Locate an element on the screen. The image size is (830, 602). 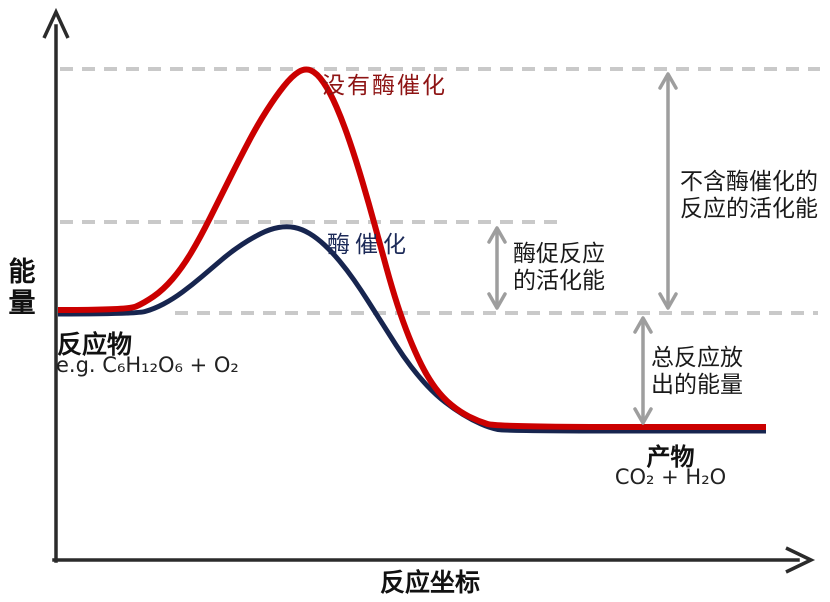
x-axis is located at coordinates (434, 560).